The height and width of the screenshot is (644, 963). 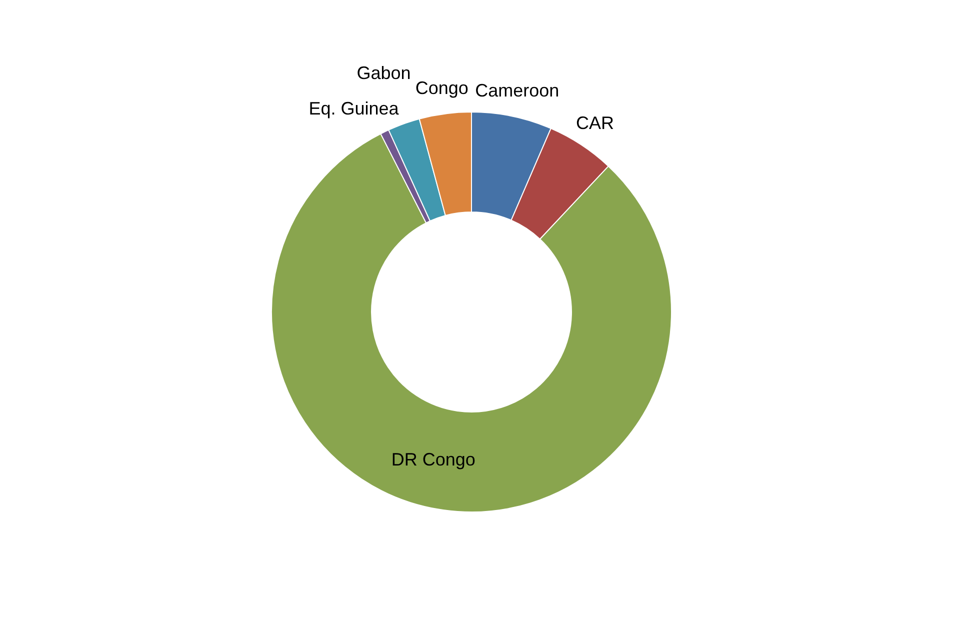 What do you see at coordinates (433, 460) in the screenshot?
I see `slice-label: DR Congo` at bounding box center [433, 460].